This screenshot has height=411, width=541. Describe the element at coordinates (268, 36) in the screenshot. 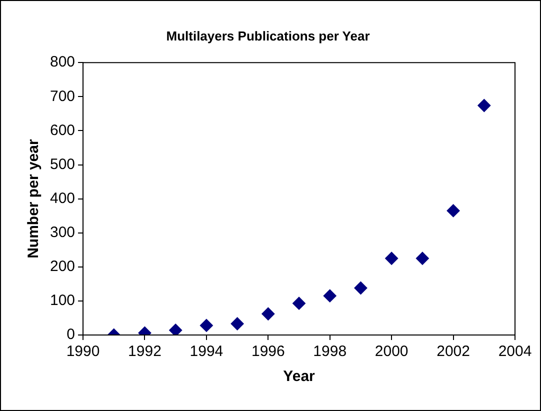

I see `chart-title: Multilayers Publications per Year` at that location.